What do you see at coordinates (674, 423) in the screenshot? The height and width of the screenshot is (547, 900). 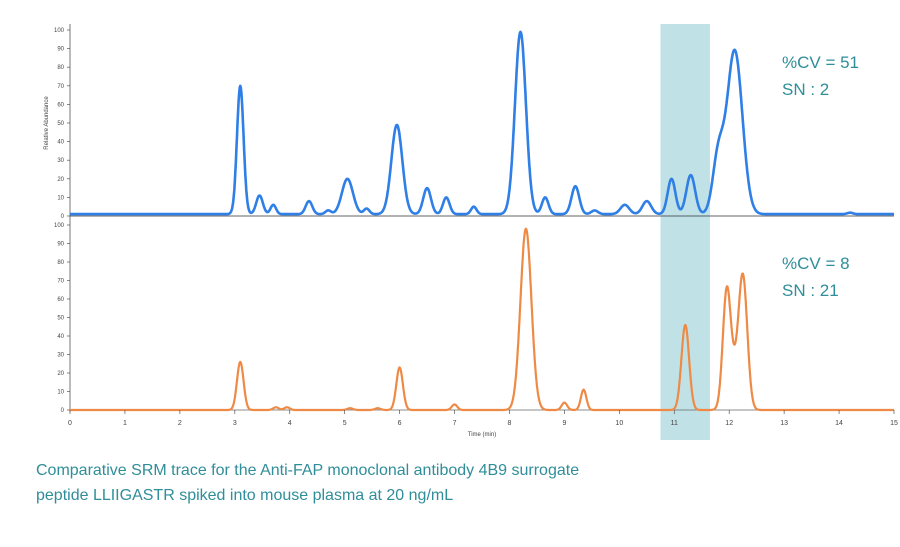 I see `x-tick-label: 11` at bounding box center [674, 423].